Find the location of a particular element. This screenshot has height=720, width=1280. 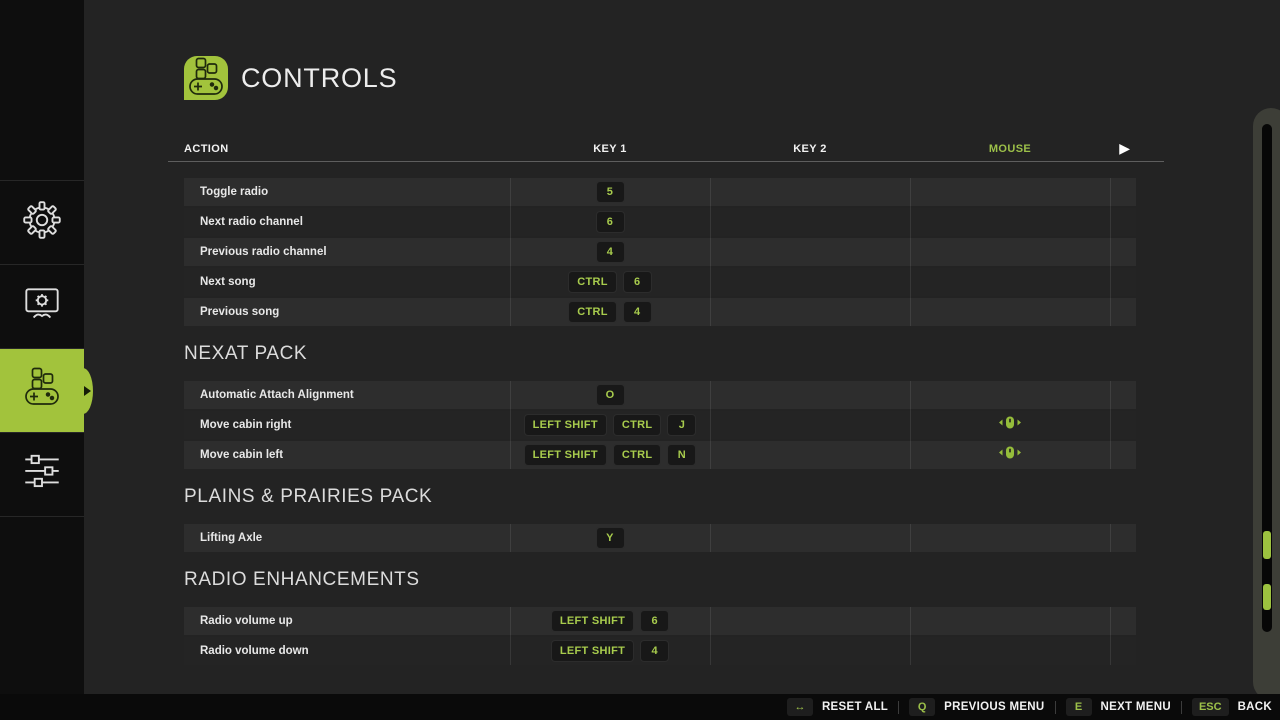

key1-cell: LEFT SHIFT CTRL N is located at coordinates (610, 455).